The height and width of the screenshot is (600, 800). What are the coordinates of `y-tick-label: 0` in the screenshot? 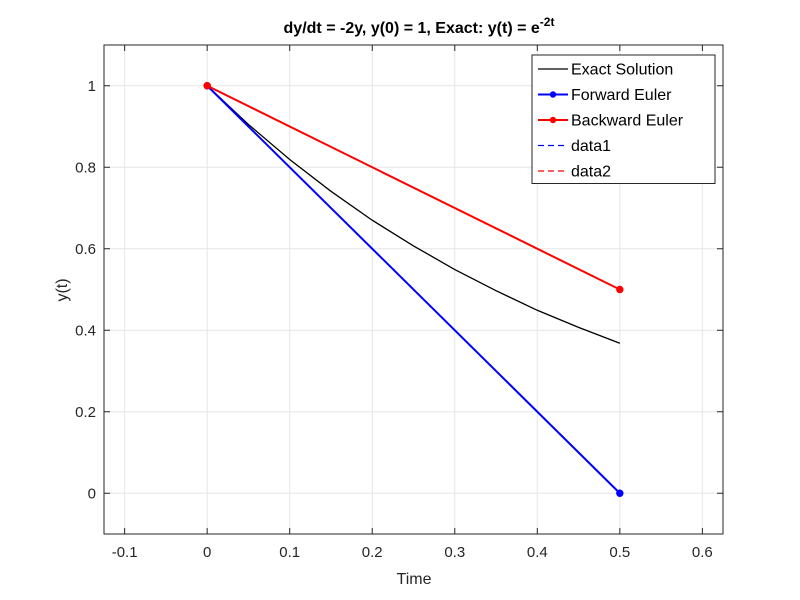 It's located at (92, 493).